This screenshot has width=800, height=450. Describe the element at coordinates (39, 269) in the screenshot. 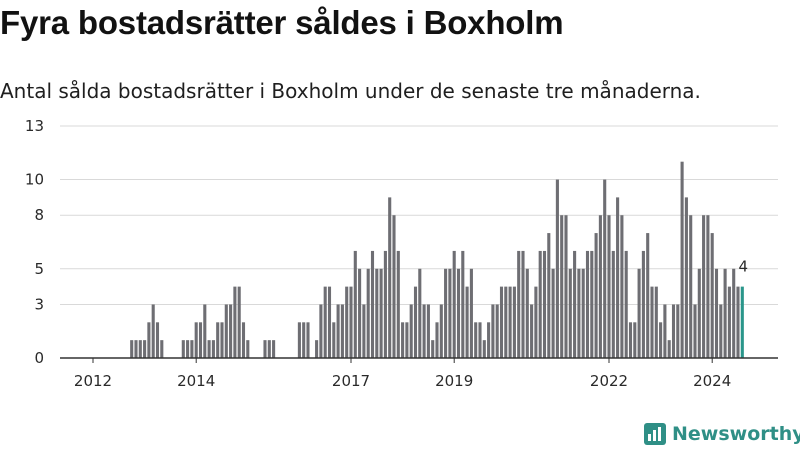

I see `y-tick-label: 5` at that location.